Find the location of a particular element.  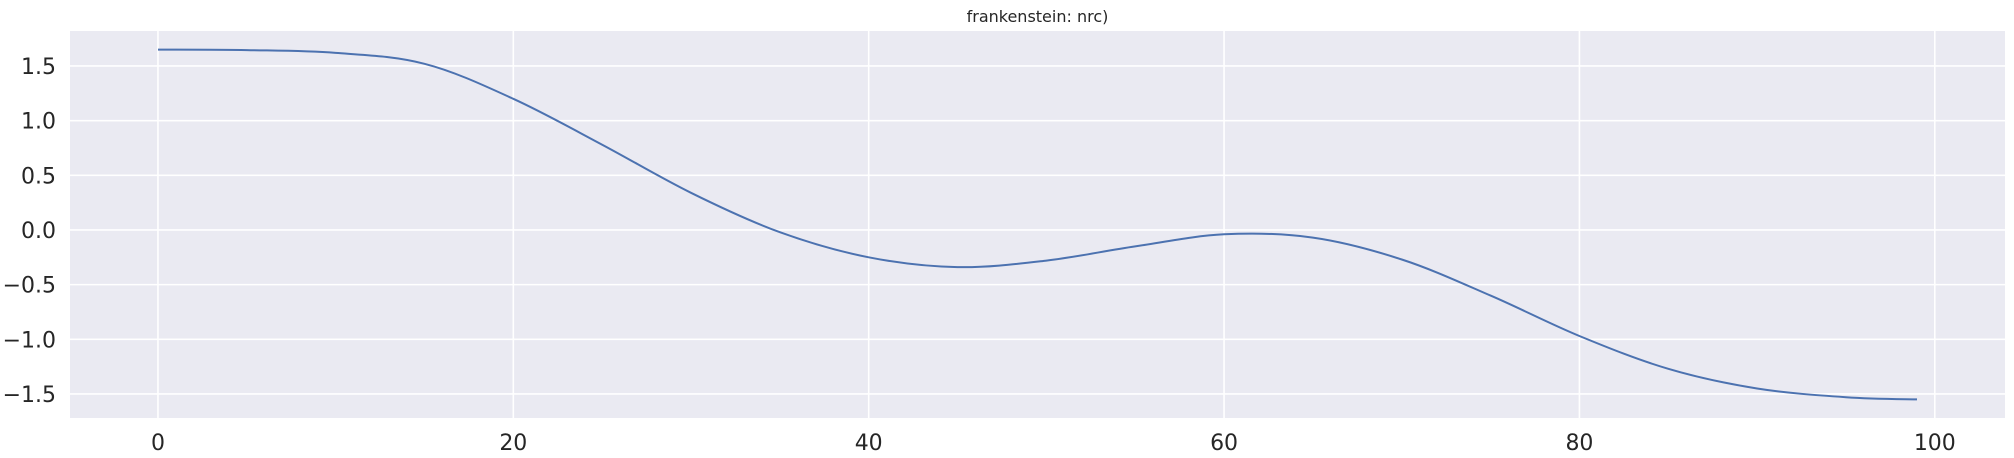

chart-title: frankenstein: nrc) is located at coordinates (1038, 16).